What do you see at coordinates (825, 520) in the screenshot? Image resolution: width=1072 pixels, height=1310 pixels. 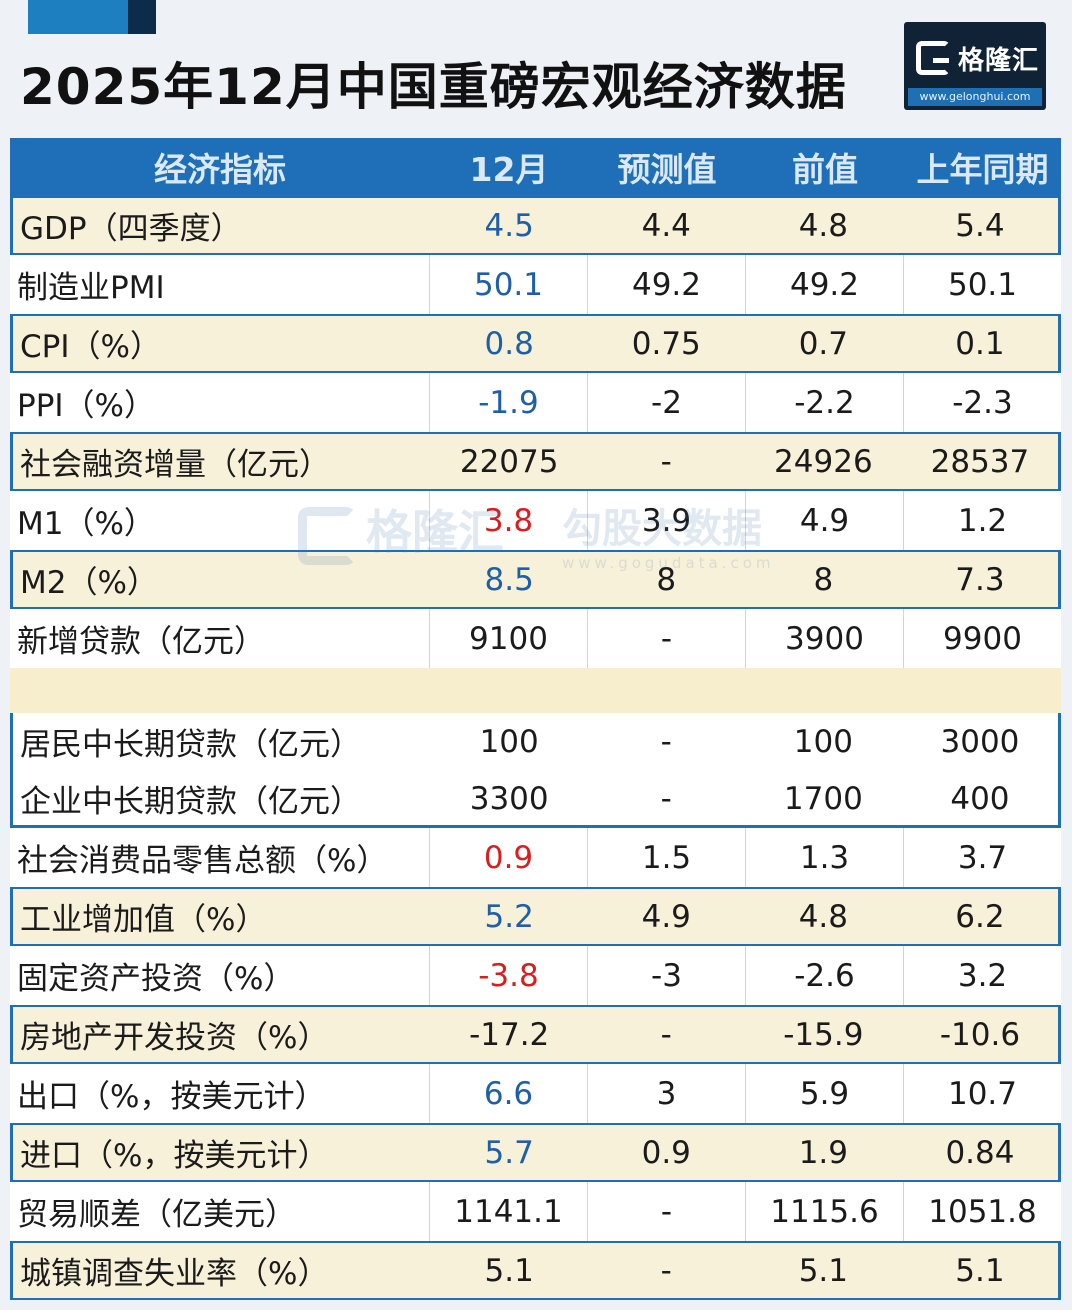 I see `previous-value-cell: 4.9` at bounding box center [825, 520].